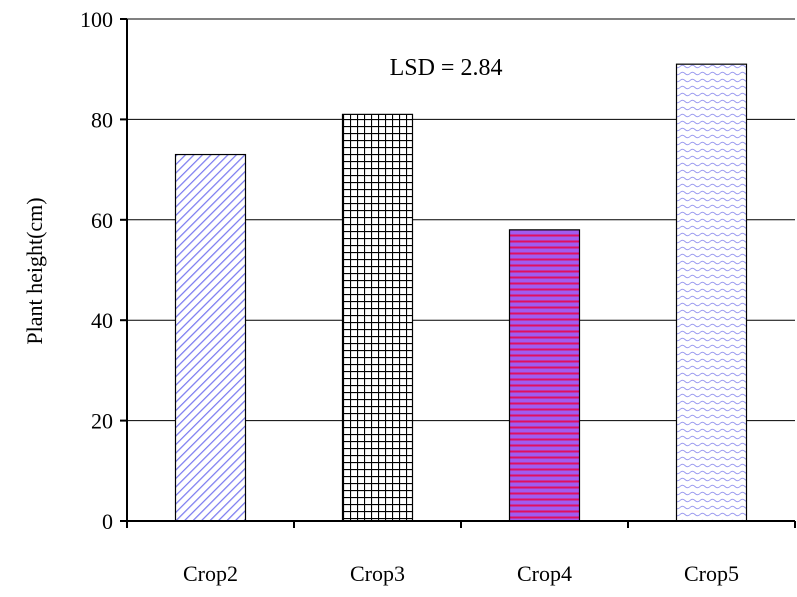  Describe the element at coordinates (711, 292) in the screenshot. I see `bar-crop5` at that location.